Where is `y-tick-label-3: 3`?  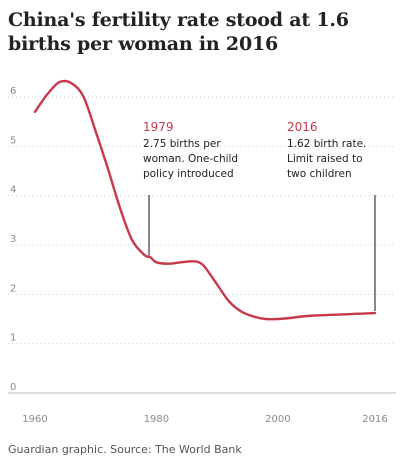 y-tick-label-3: 3 is located at coordinates (13, 239).